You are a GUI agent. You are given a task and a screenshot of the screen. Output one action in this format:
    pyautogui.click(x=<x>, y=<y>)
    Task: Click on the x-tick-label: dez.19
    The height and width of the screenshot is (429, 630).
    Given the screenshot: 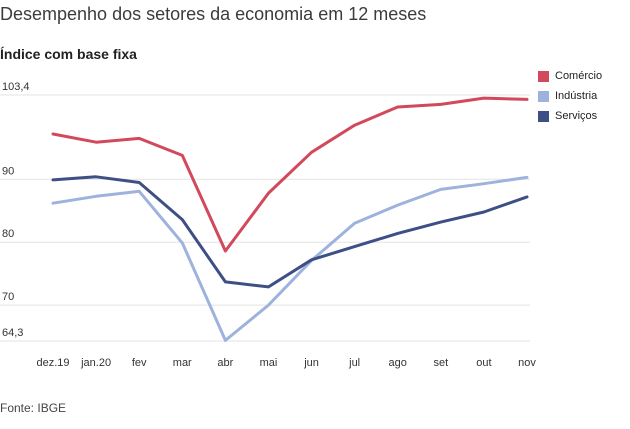 What is the action you would take?
    pyautogui.click(x=52, y=363)
    